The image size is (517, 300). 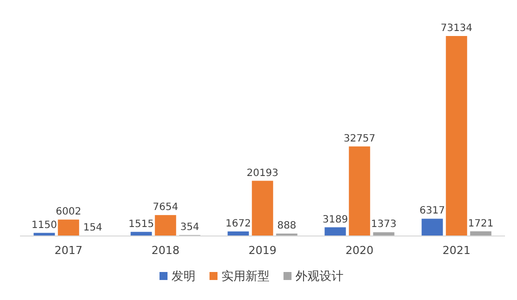 I want to click on data-label: 888, so click(x=286, y=226).